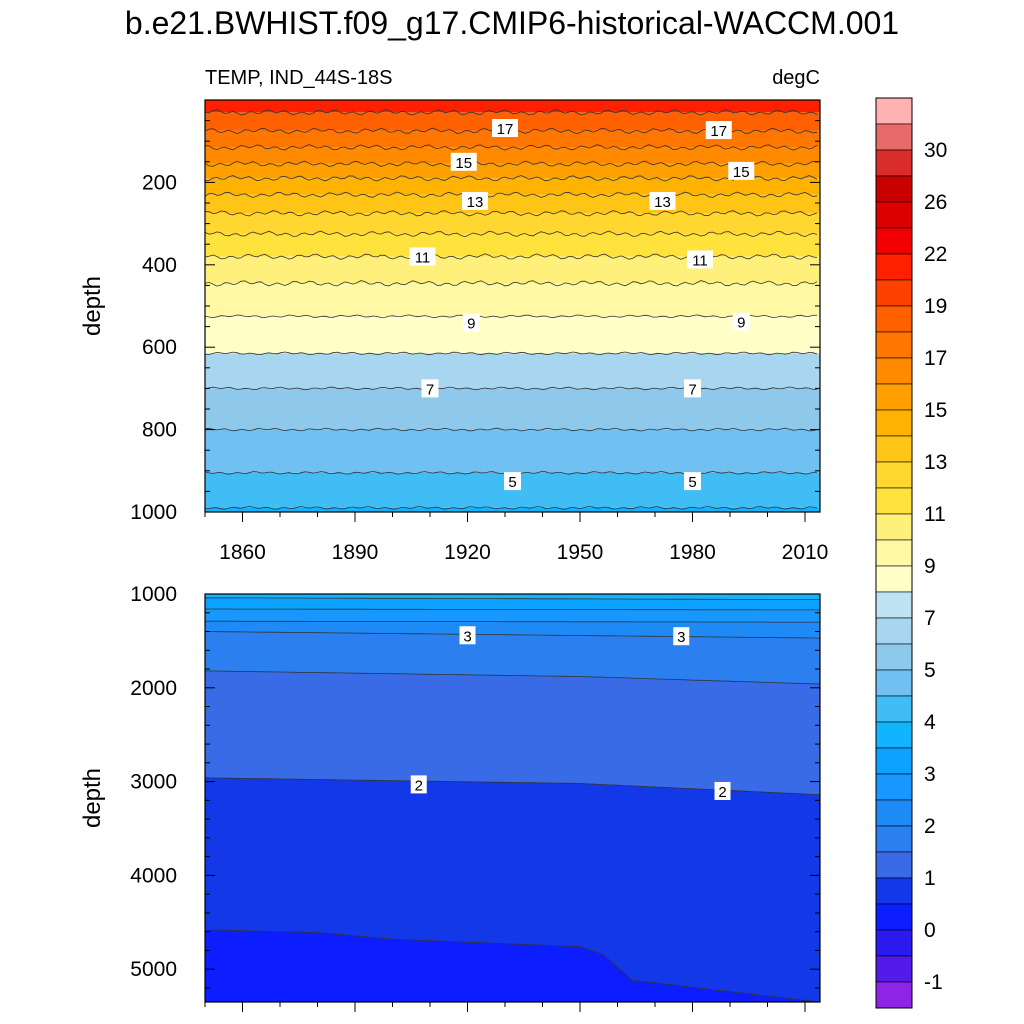 This screenshot has width=1024, height=1024. I want to click on upper-y-tick-label: 800, so click(159, 430).